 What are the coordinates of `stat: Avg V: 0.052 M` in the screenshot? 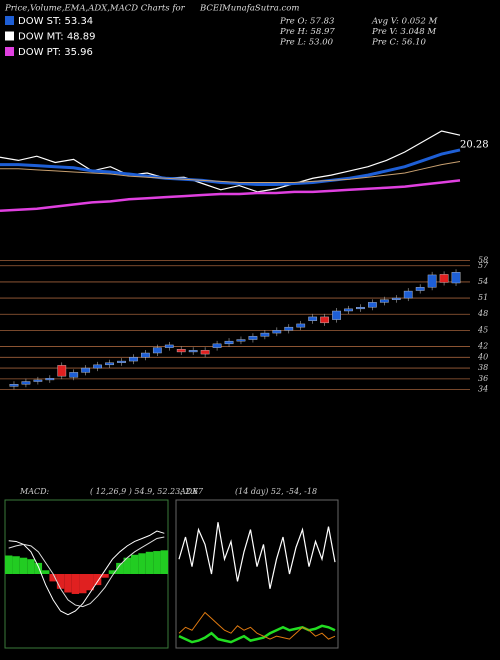 It's located at (404, 22).